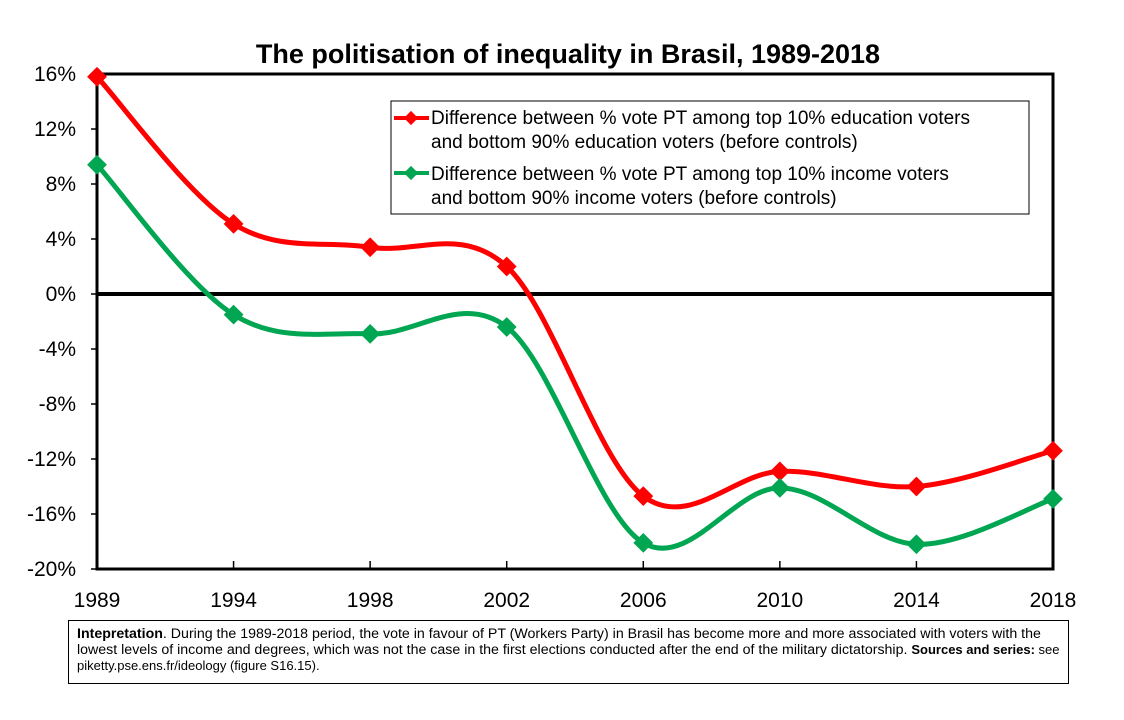  What do you see at coordinates (51, 459) in the screenshot?
I see `y-tick-label: -12%` at bounding box center [51, 459].